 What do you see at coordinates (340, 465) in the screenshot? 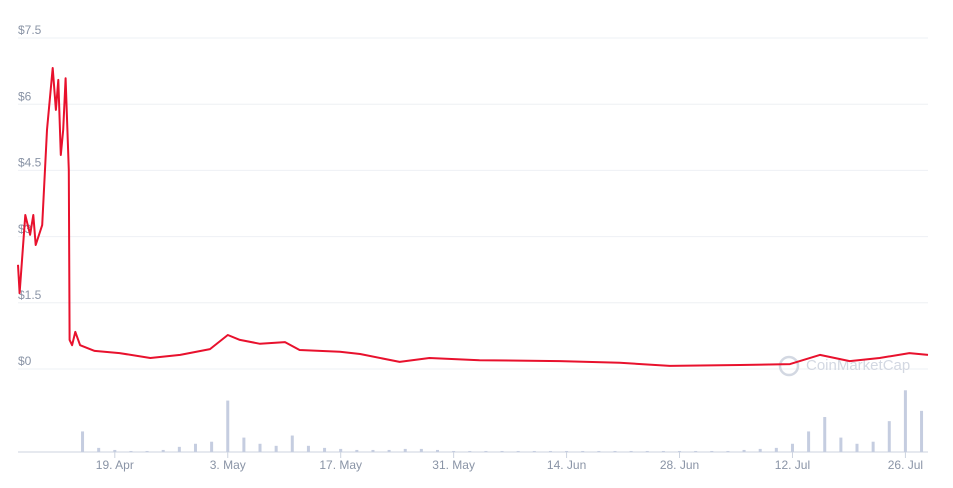
I see `x-tick-label: 17. May` at bounding box center [340, 465].